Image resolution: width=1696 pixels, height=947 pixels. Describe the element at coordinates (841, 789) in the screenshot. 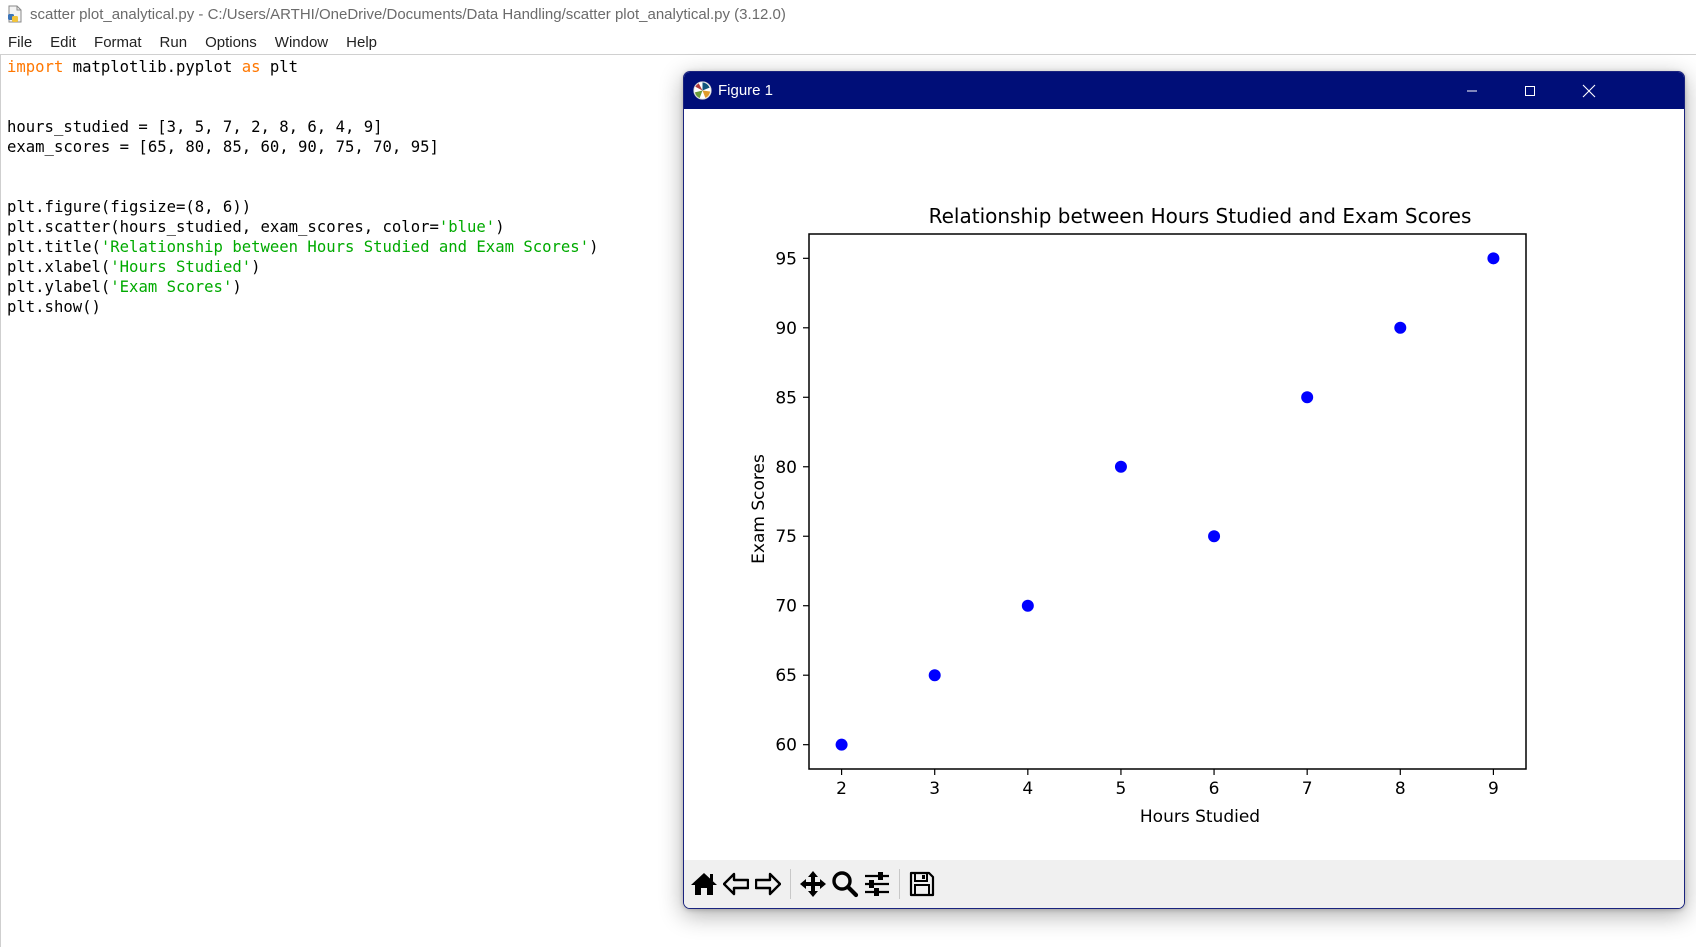

I see `x-tick-label: 2` at that location.